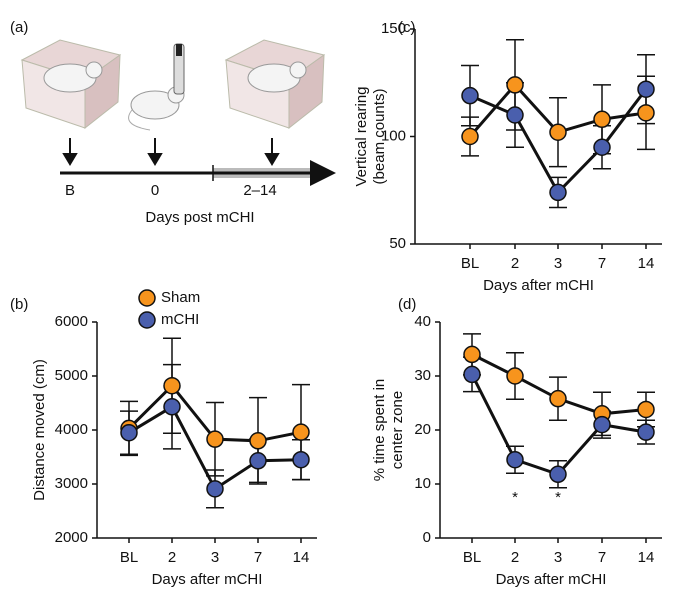 This screenshot has height=614, width=687. Describe the element at coordinates (379, 430) in the screenshot. I see `y-axis-label: % time spent in` at that location.